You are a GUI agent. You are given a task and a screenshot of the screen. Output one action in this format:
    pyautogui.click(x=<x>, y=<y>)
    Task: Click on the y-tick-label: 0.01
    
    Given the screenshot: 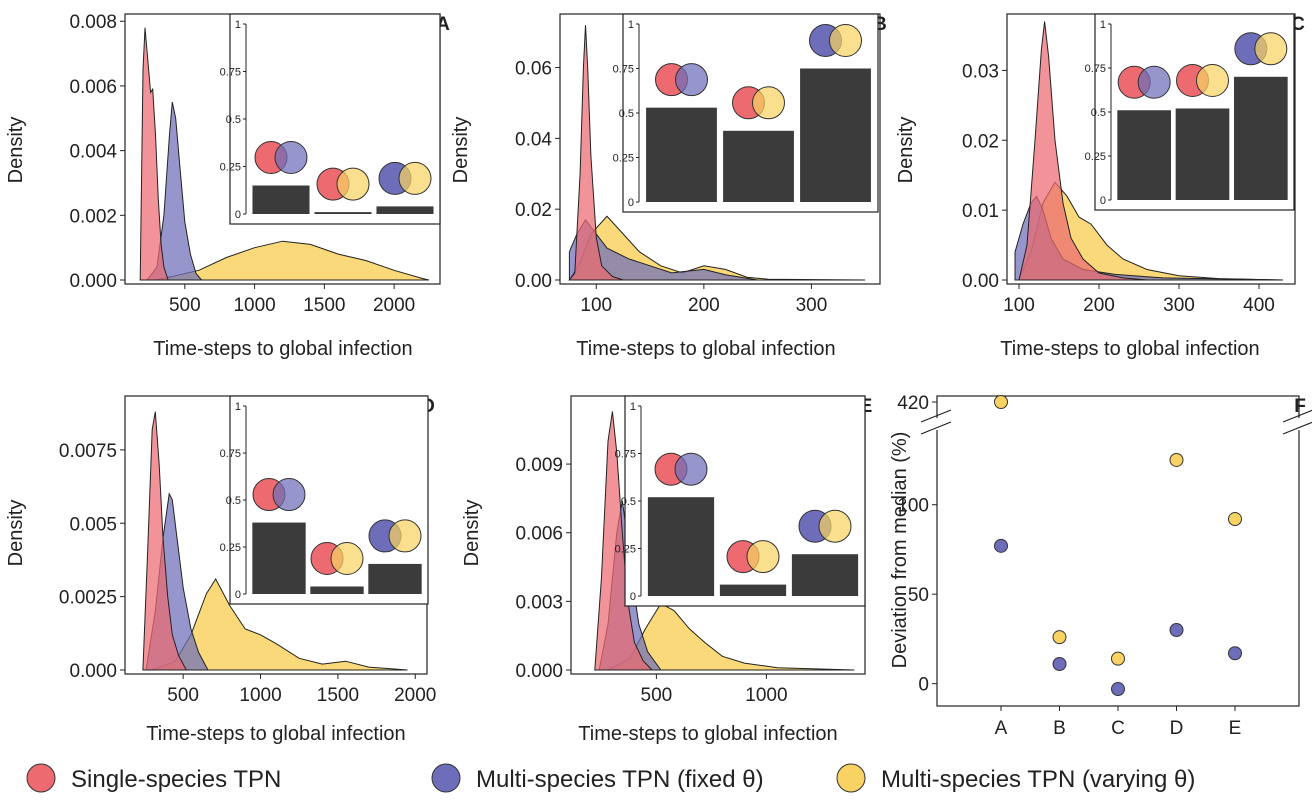 What is the action you would take?
    pyautogui.click(x=980, y=211)
    